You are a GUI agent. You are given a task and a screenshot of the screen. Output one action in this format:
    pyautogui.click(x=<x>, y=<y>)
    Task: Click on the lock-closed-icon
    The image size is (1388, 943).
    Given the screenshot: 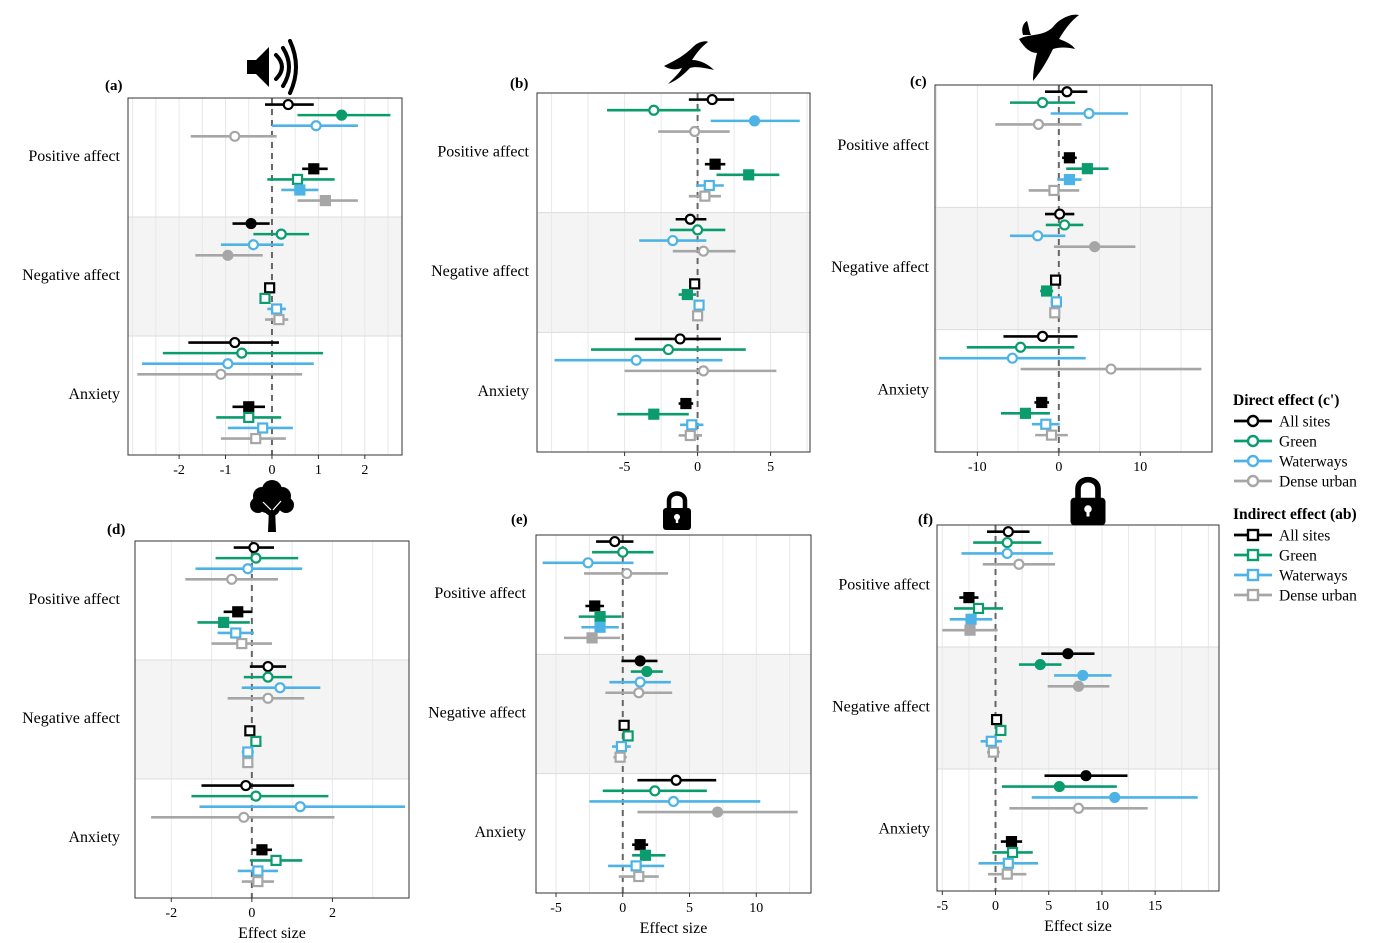 What is the action you would take?
    pyautogui.click(x=1088, y=503)
    